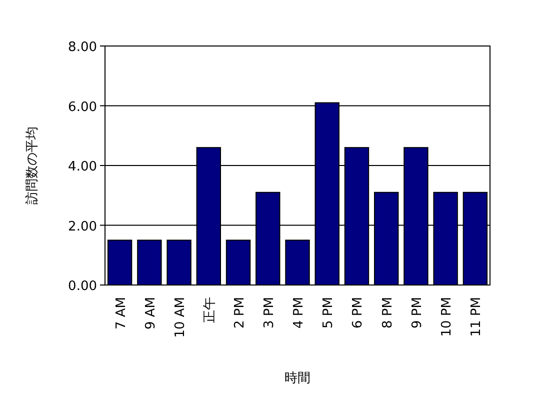 This screenshot has height=398, width=548. What do you see at coordinates (358, 312) in the screenshot?
I see `x-tick-label: 6 PM` at bounding box center [358, 312].